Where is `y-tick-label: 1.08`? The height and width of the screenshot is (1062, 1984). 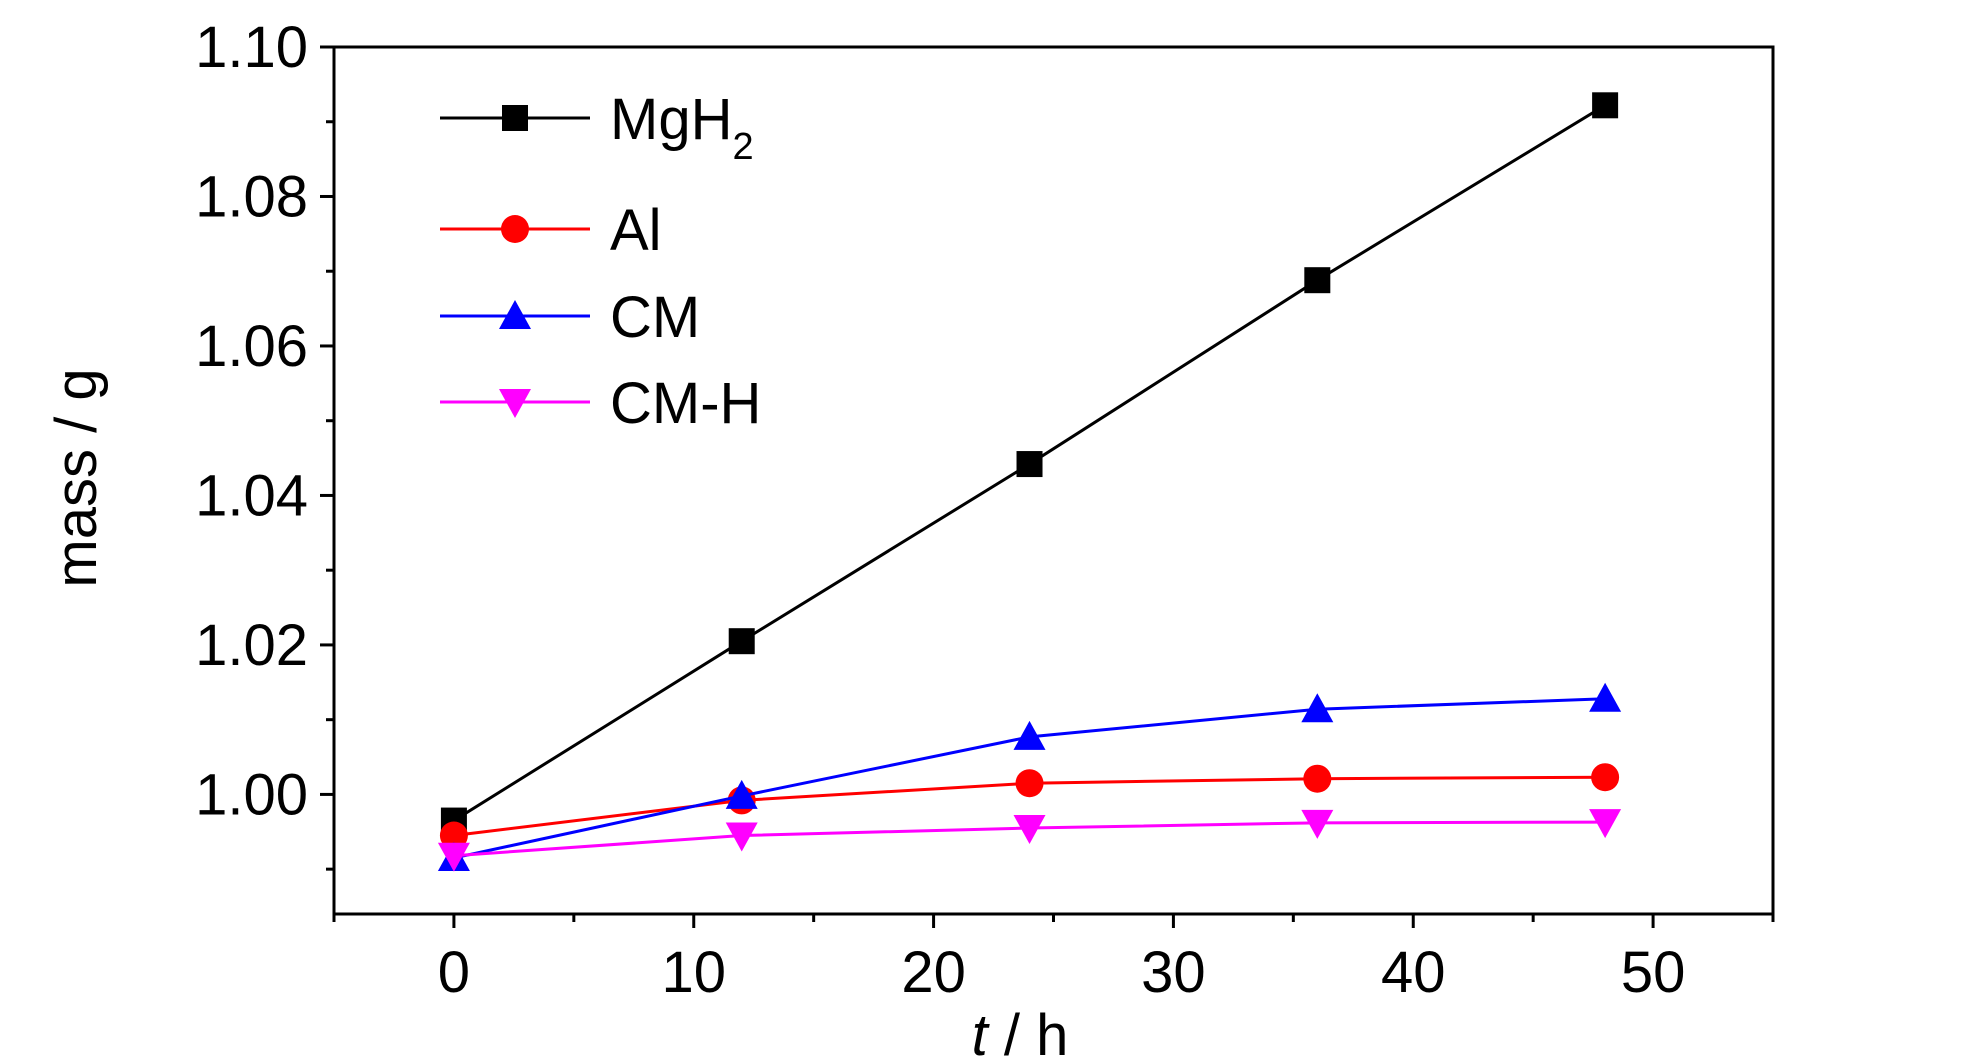
y-tick-label: 1.08 is located at coordinates (251, 196).